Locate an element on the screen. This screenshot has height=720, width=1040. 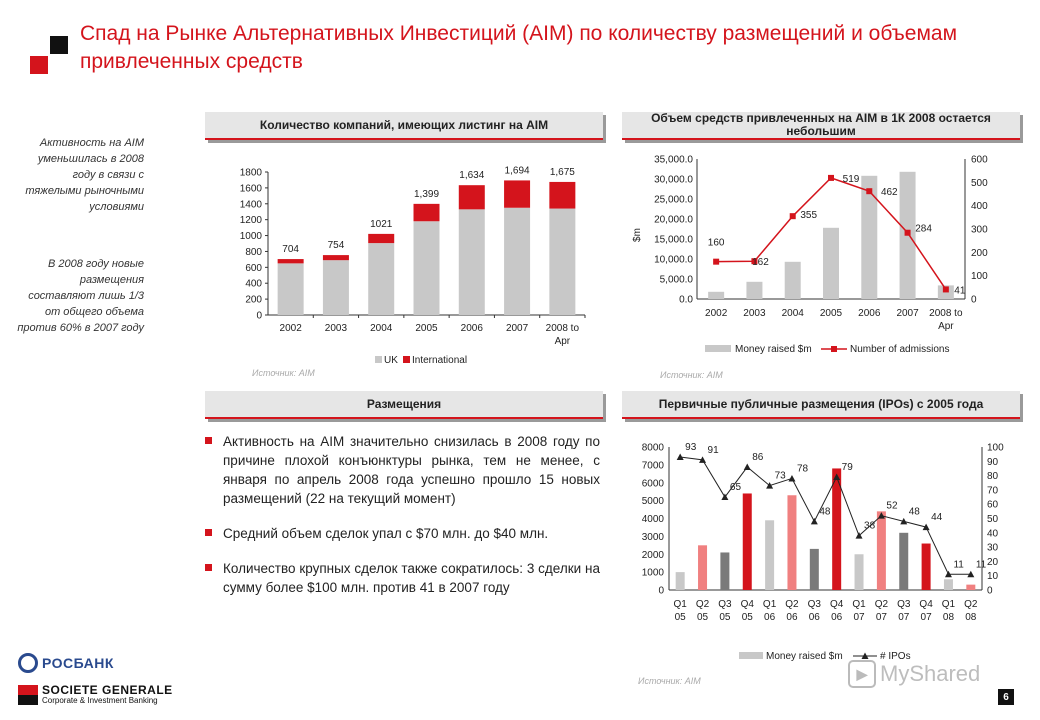
legend-swatch-bar is located at coordinates (751, 655).